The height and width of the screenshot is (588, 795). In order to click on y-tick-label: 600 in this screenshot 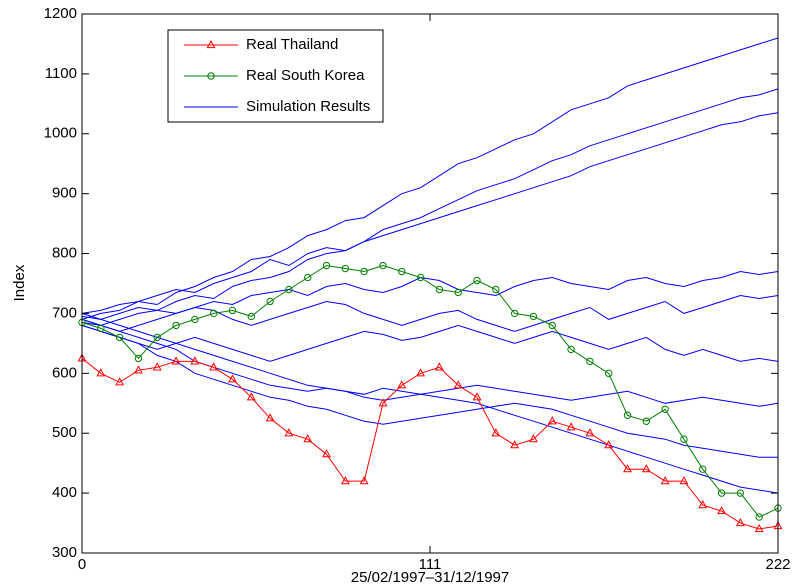, I will do `click(64, 372)`.